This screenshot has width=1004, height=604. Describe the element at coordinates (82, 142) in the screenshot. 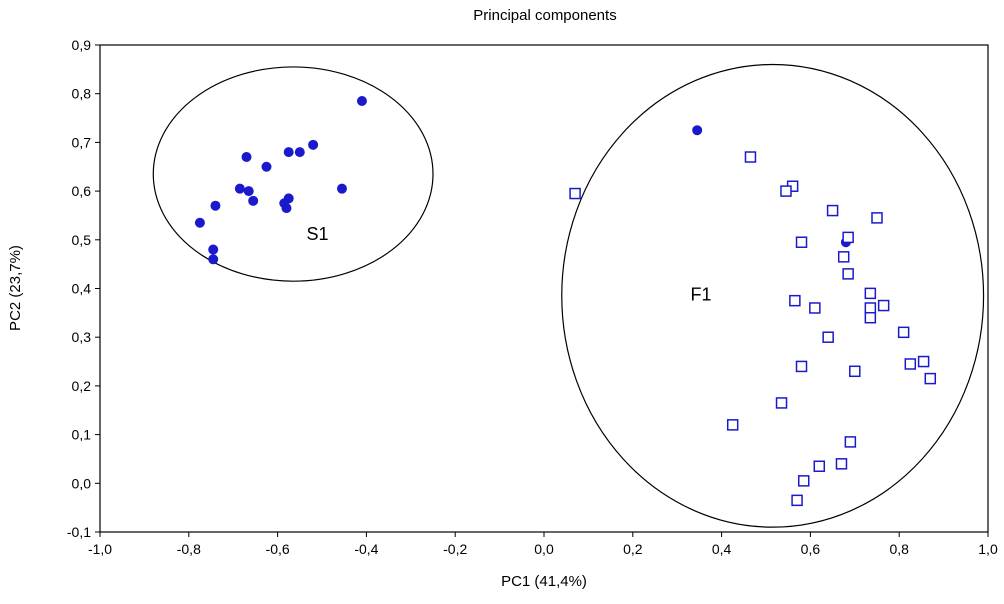

I see `y-tick-label: 0,7` at that location.